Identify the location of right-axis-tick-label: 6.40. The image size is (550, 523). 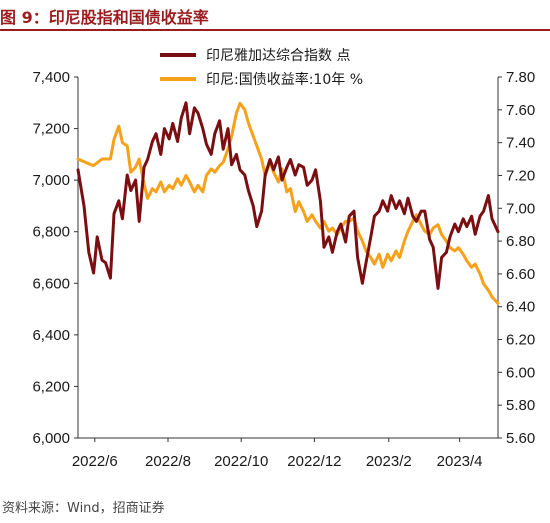
(520, 307).